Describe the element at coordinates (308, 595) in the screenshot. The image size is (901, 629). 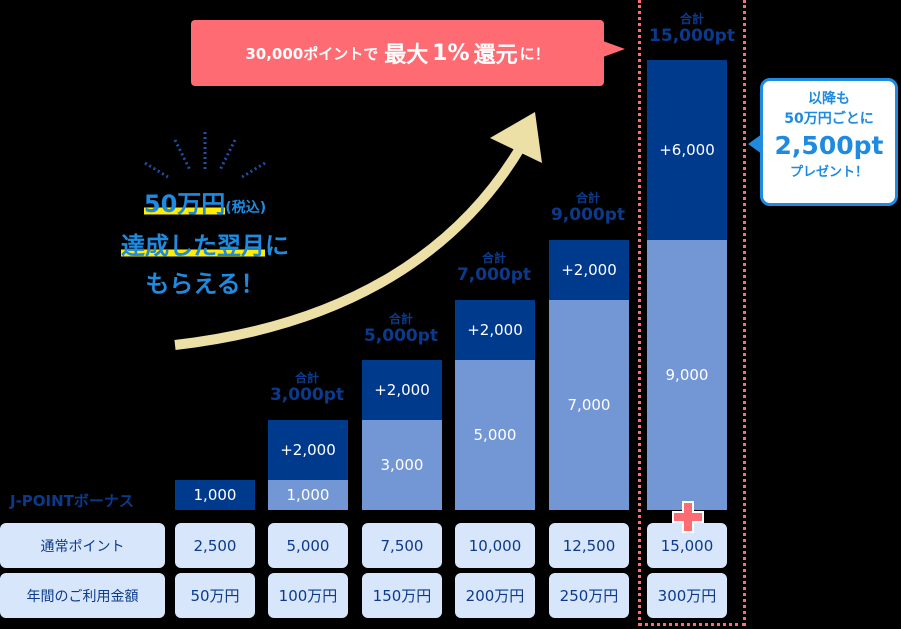
I see `annual-amount-1: 100万円` at that location.